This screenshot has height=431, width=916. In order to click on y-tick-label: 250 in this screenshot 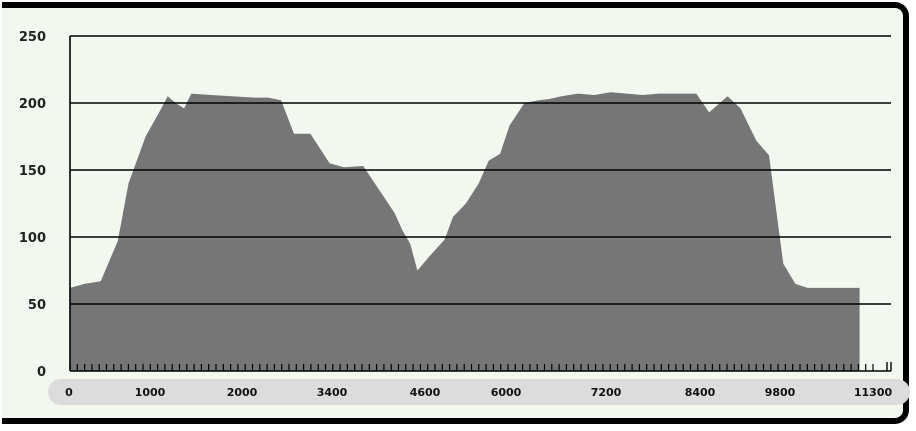, I will do `click(32, 37)`.